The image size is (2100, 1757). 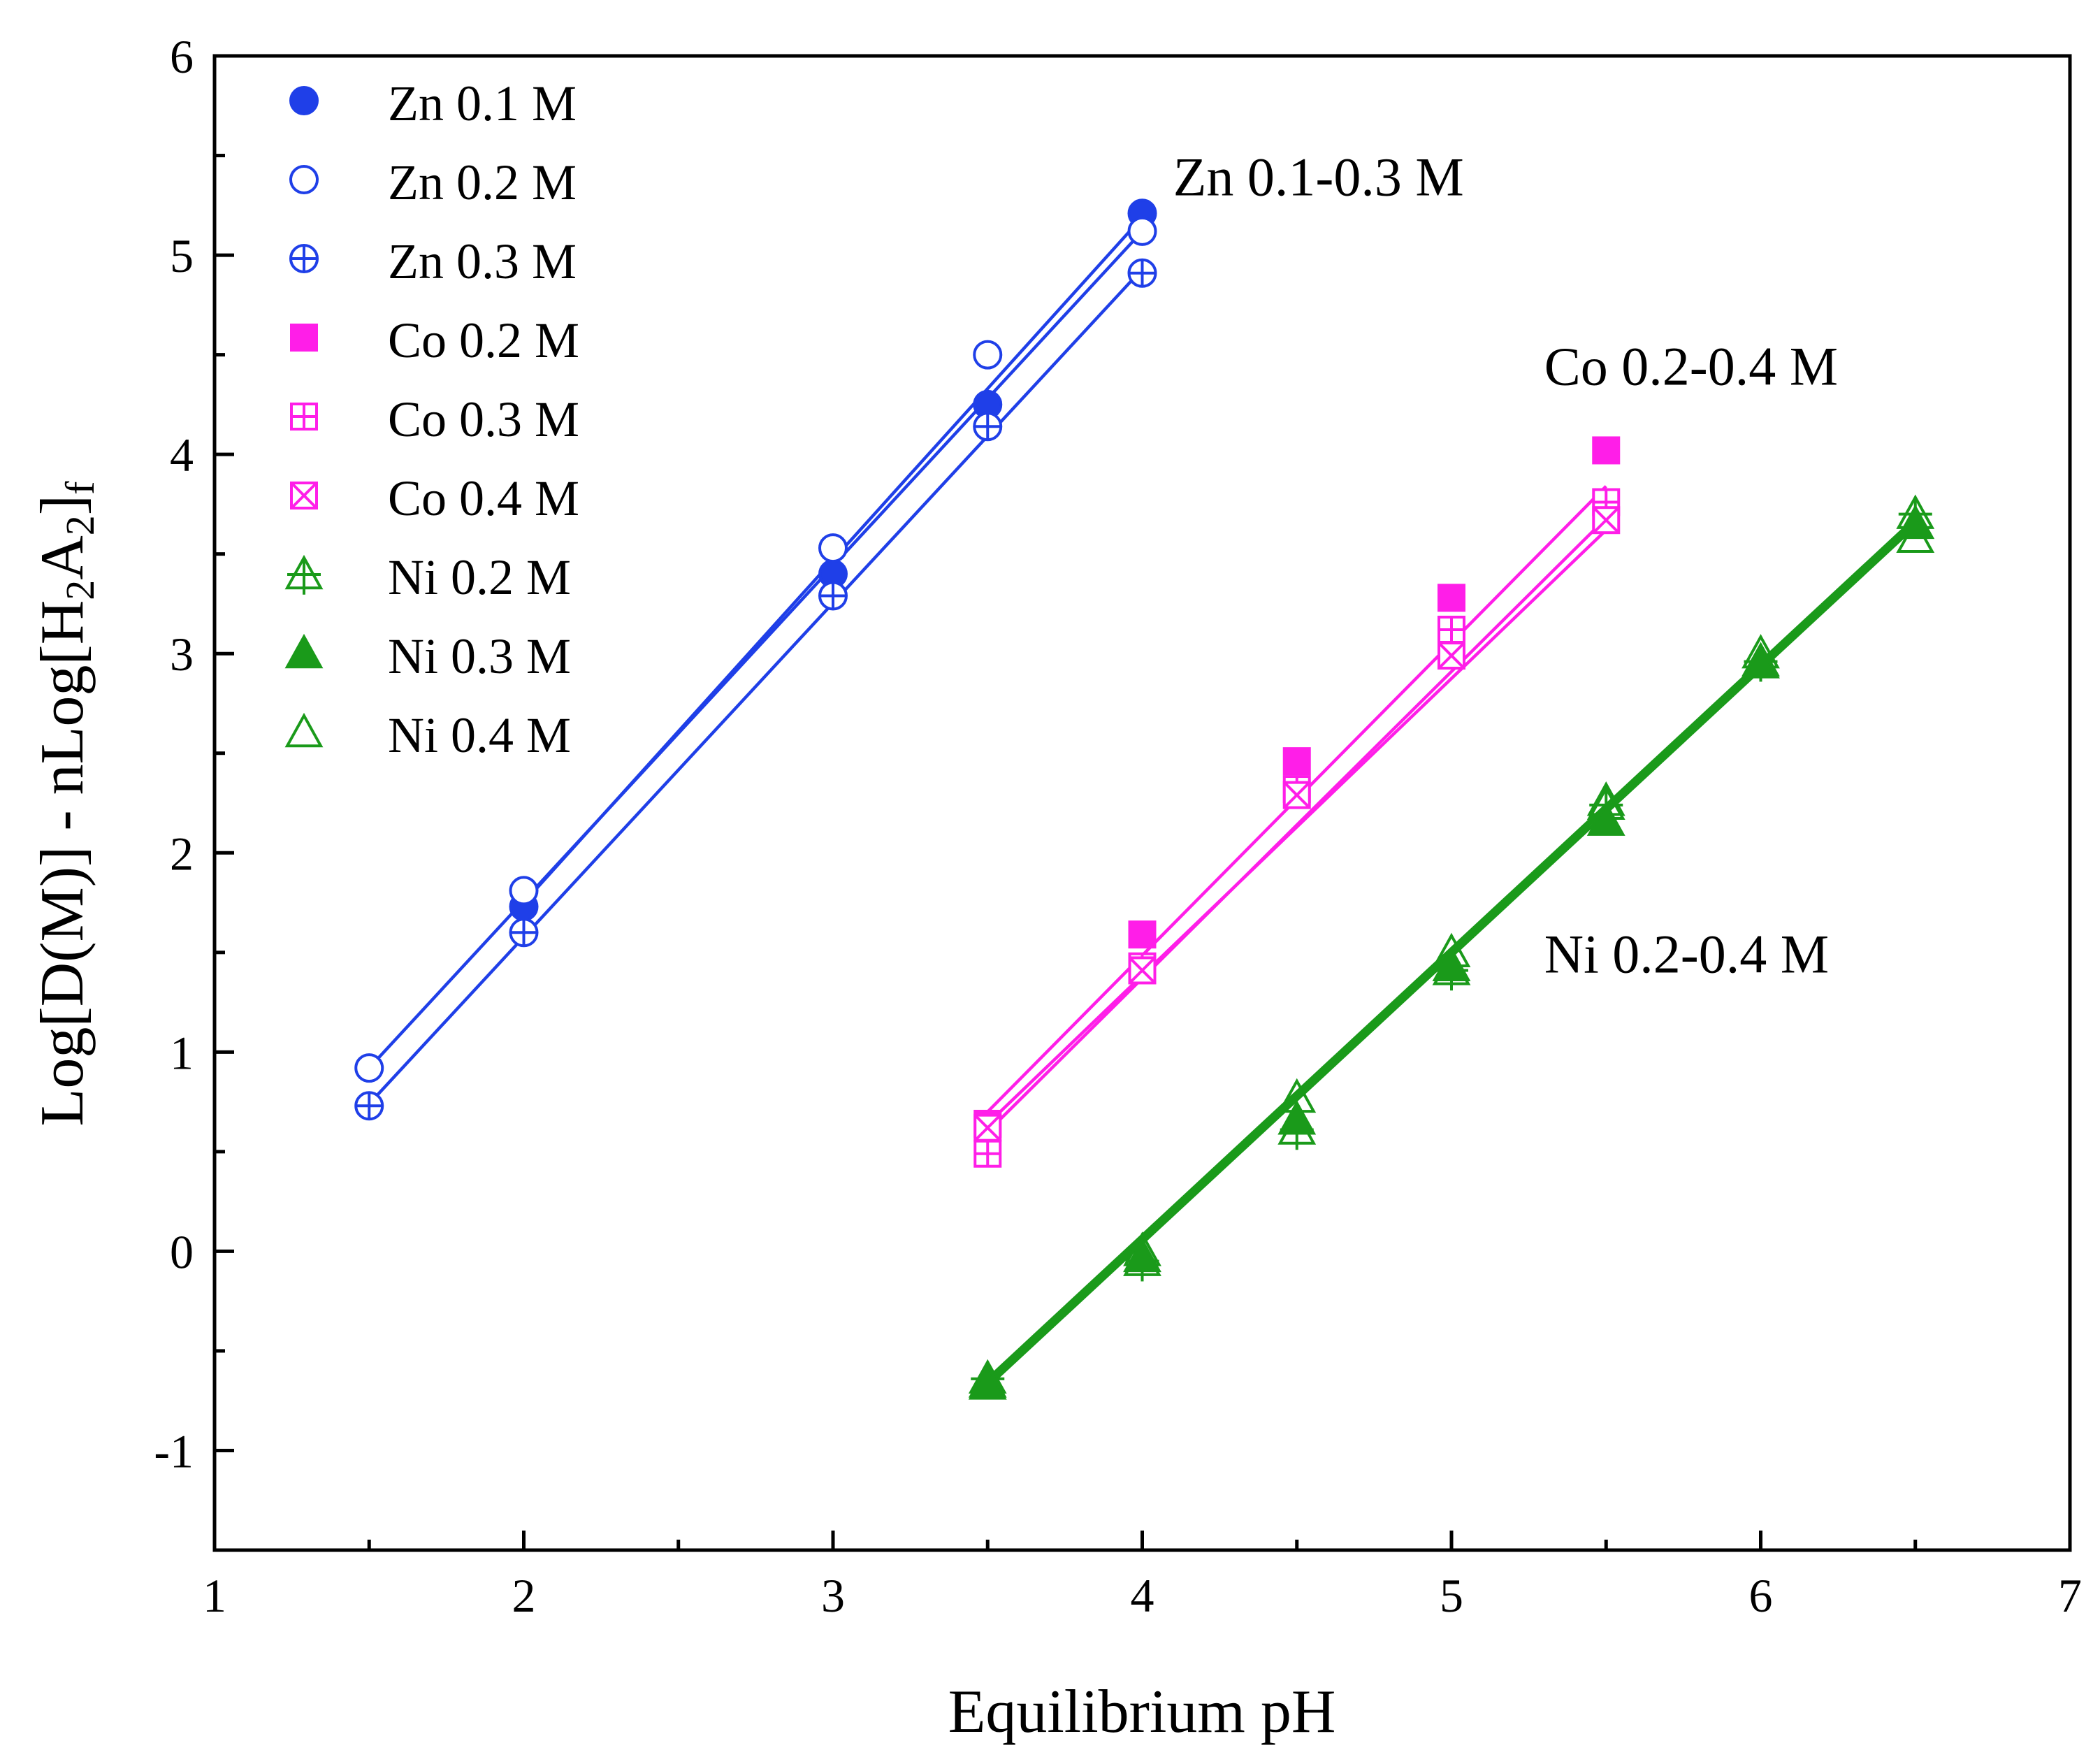 I want to click on x-tick-label: 4, so click(x=1142, y=1596).